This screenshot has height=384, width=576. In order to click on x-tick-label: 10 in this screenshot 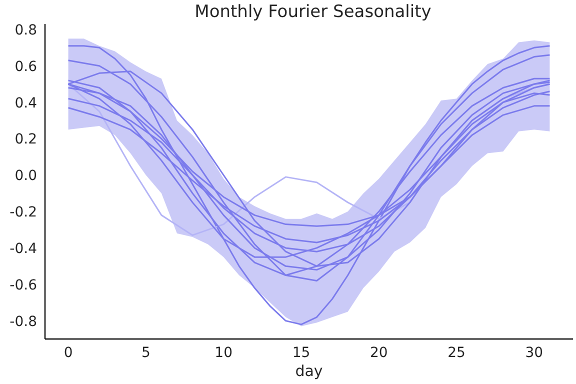, I will do `click(223, 352)`.